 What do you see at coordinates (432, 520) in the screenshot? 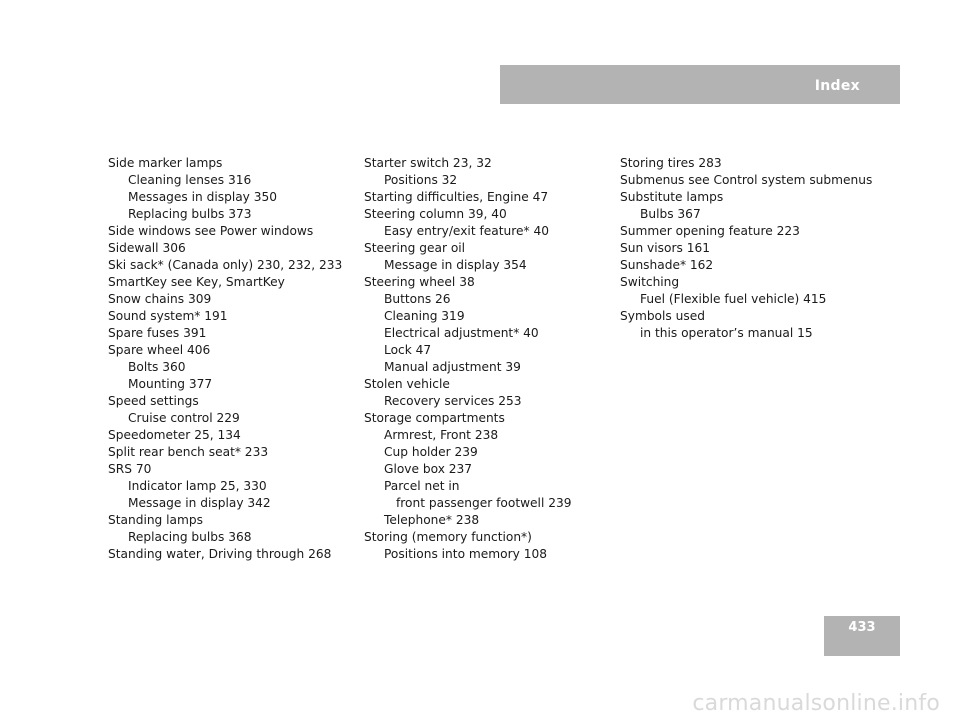
I see `index-entry: Telephone* 238` at bounding box center [432, 520].